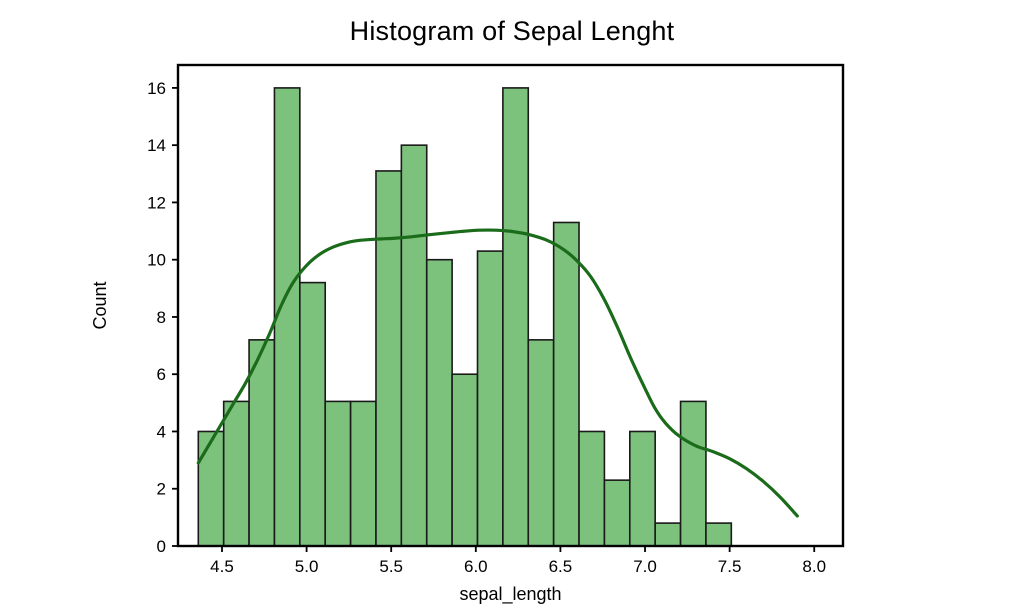 The width and height of the screenshot is (1024, 612). I want to click on y-tick-label: 14, so click(156, 145).